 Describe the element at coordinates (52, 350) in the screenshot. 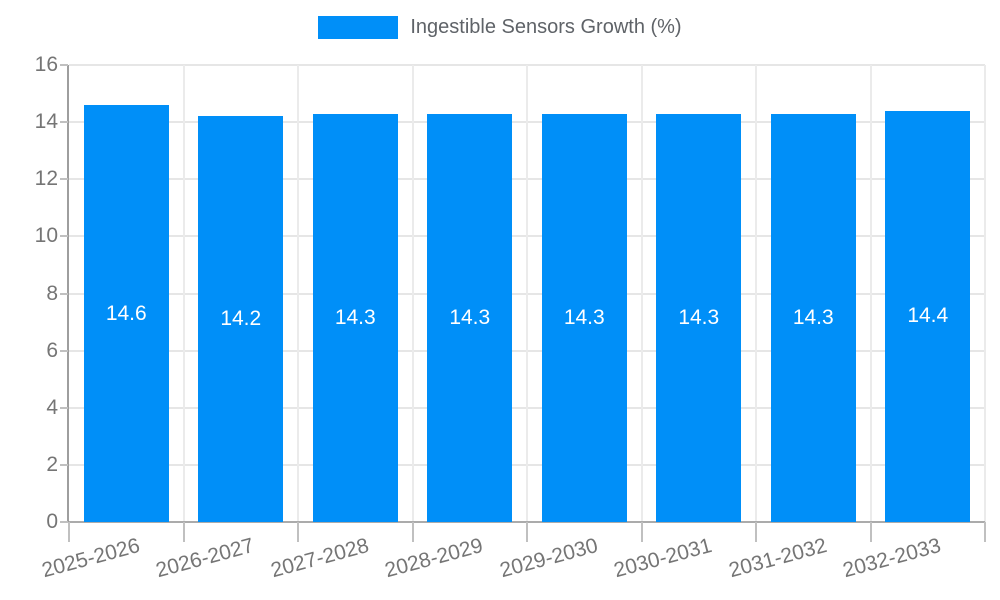

I see `y-axis-tick-label: 6` at that location.